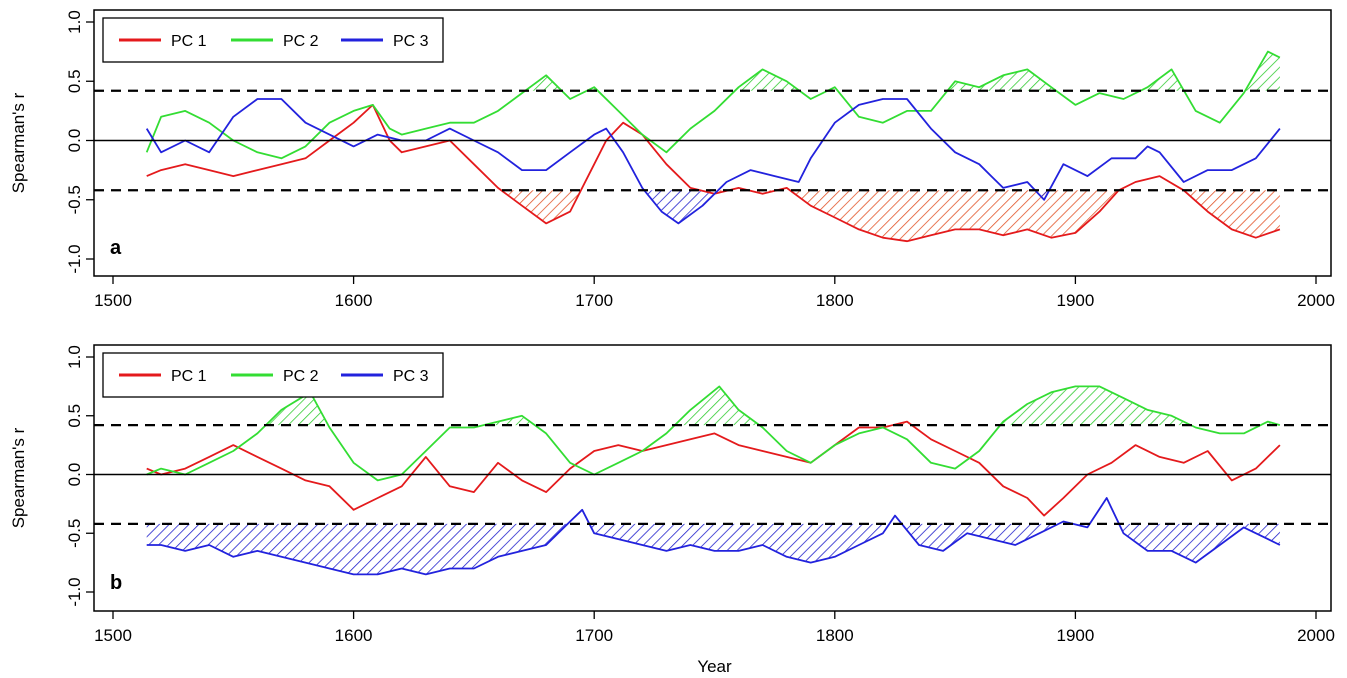 This screenshot has height=678, width=1347. What do you see at coordinates (116, 248) in the screenshot?
I see `panel-label: a` at bounding box center [116, 248].